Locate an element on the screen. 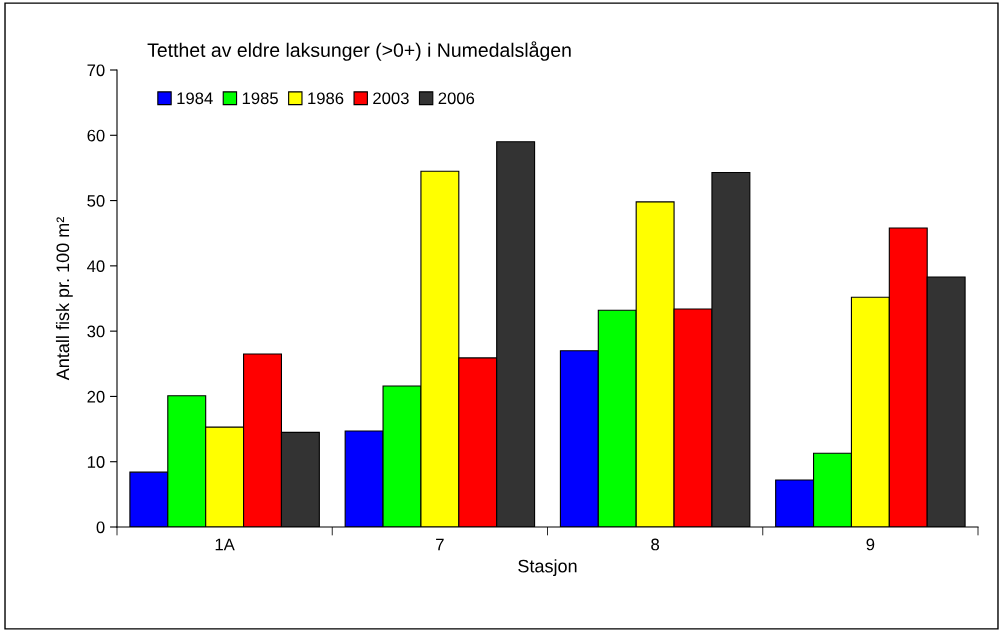  y-tick-label: 10 is located at coordinates (96, 462).